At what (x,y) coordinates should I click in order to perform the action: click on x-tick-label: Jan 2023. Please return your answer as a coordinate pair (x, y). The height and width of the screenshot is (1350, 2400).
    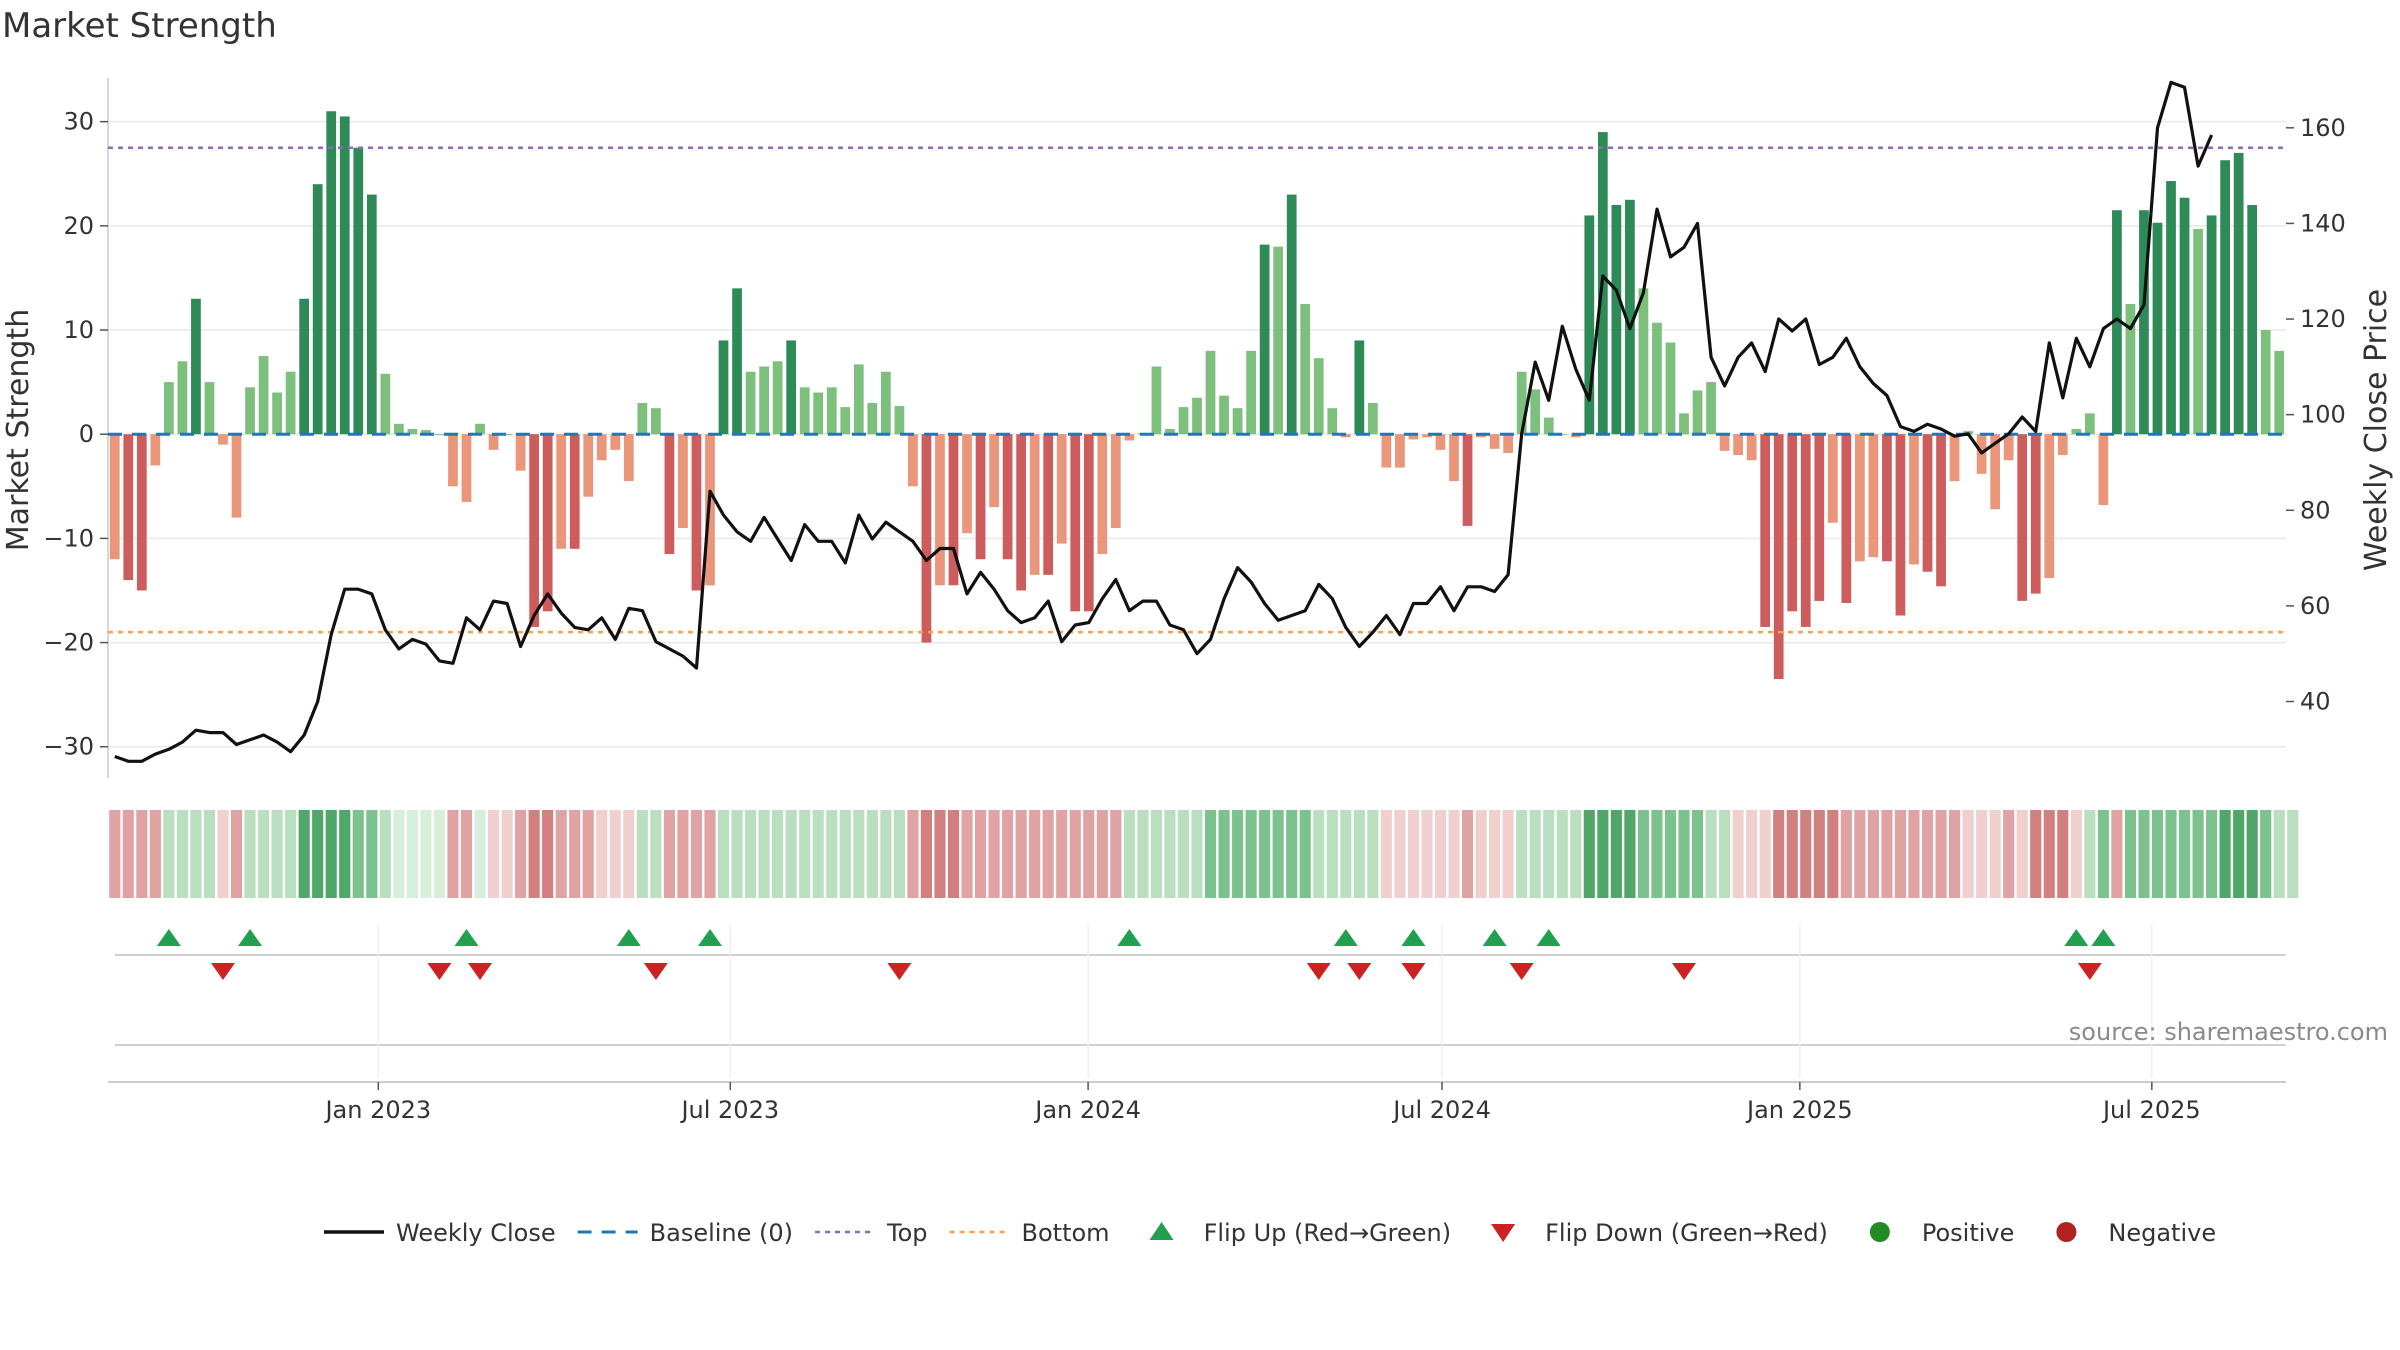
    Looking at the image, I should click on (377, 1110).